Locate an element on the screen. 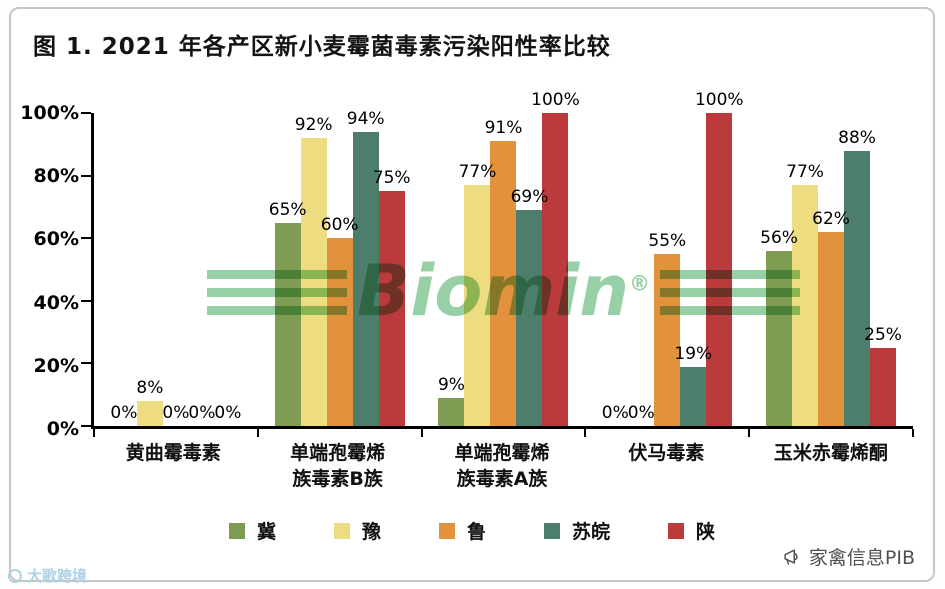 This screenshot has width=945, height=589. y-tick-label: 40% is located at coordinates (56, 302).